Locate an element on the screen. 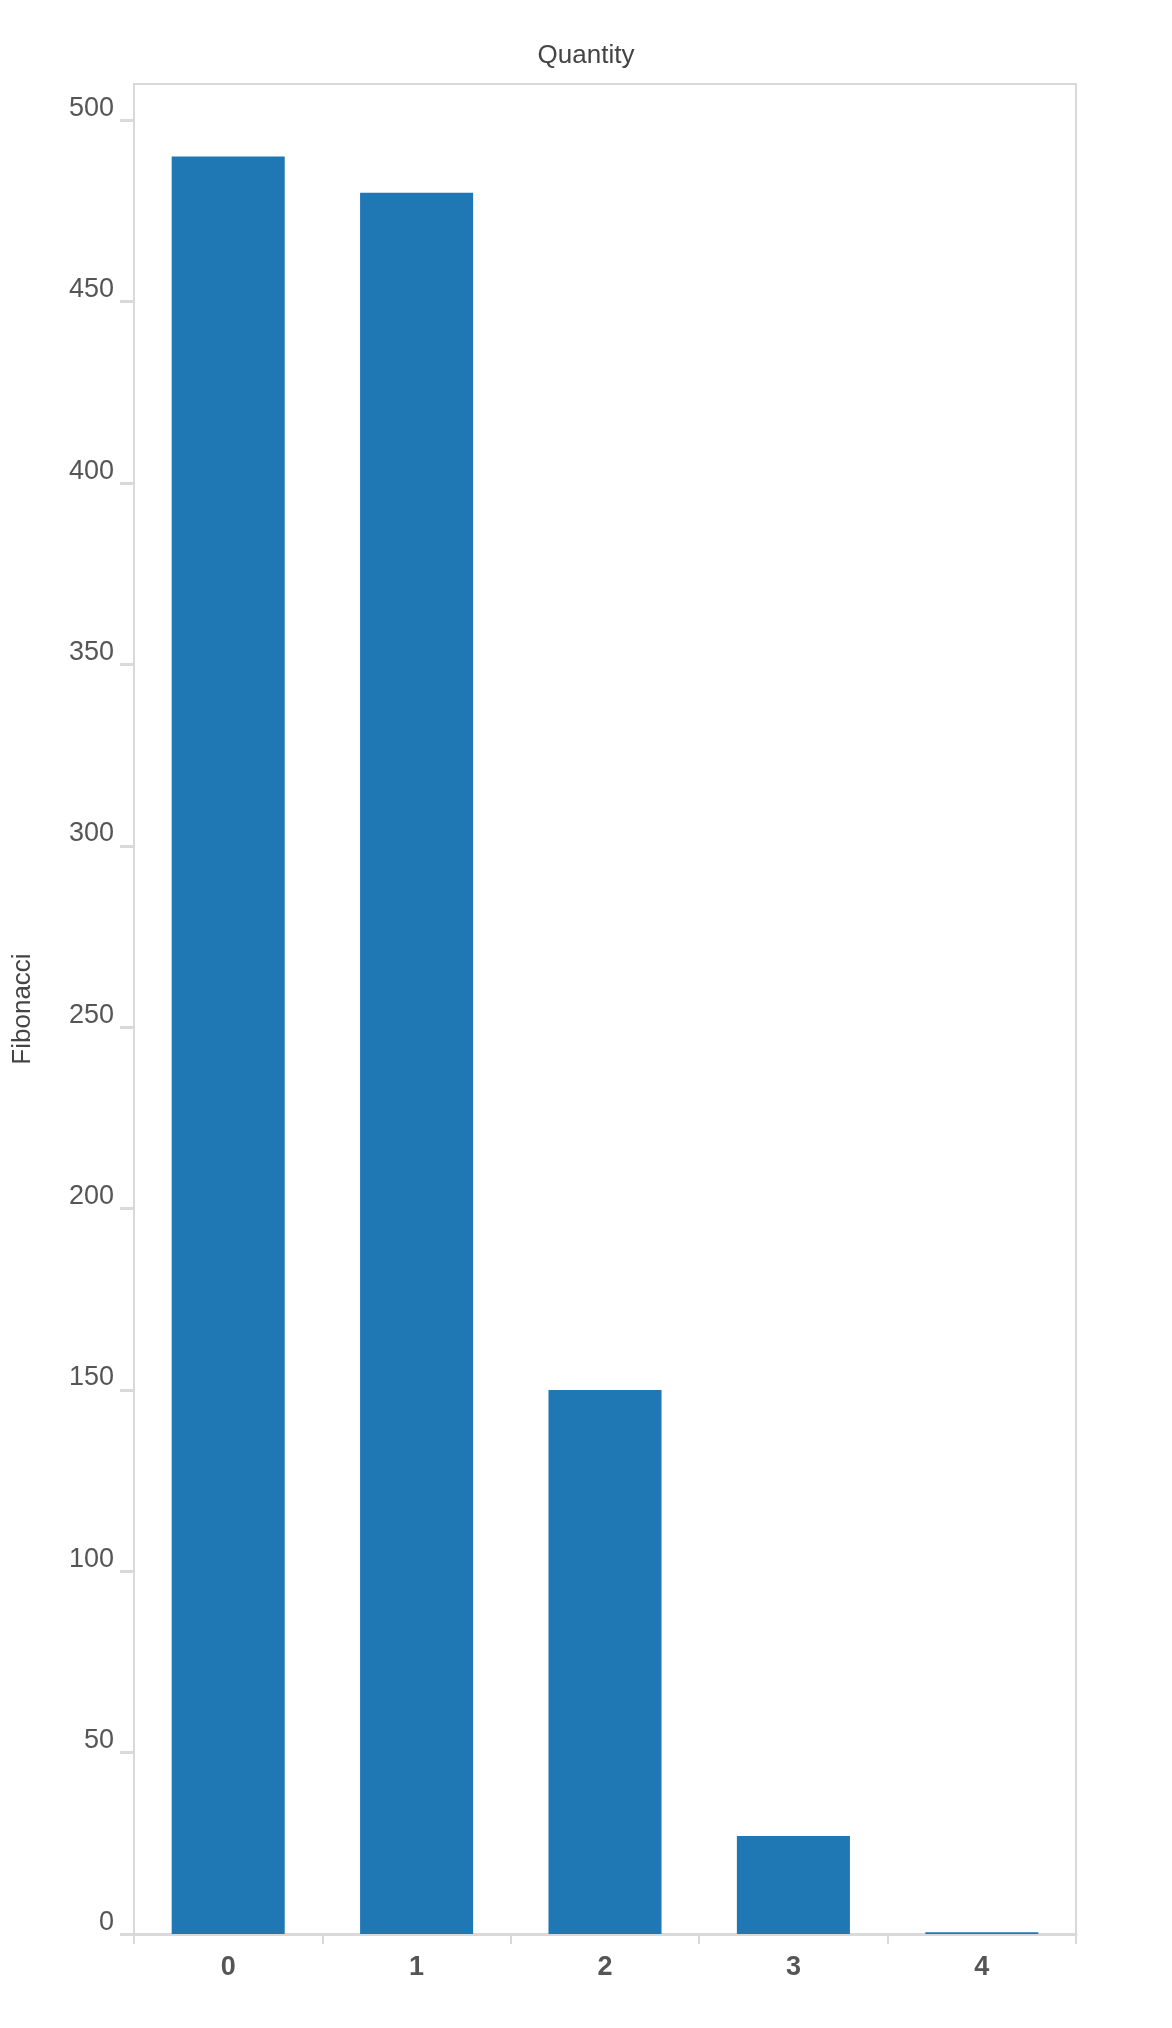 The width and height of the screenshot is (1172, 2028). x-tick-label: 1 is located at coordinates (417, 1965).